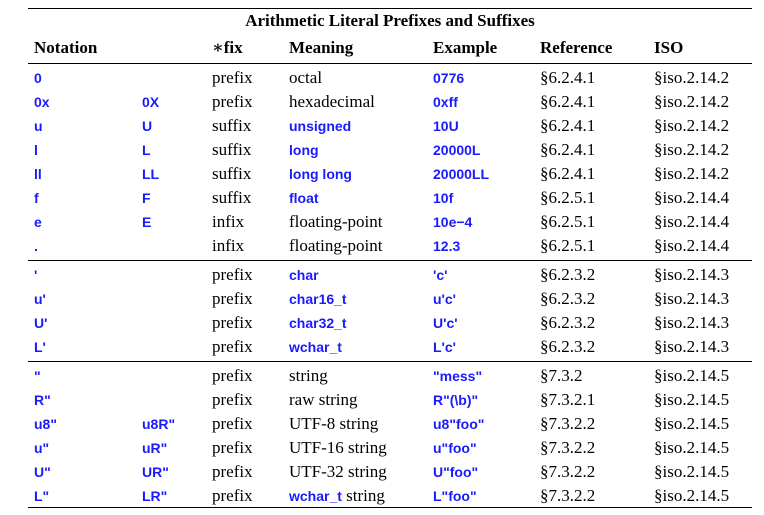  I want to click on example-cell: 20000LL, so click(461, 174).